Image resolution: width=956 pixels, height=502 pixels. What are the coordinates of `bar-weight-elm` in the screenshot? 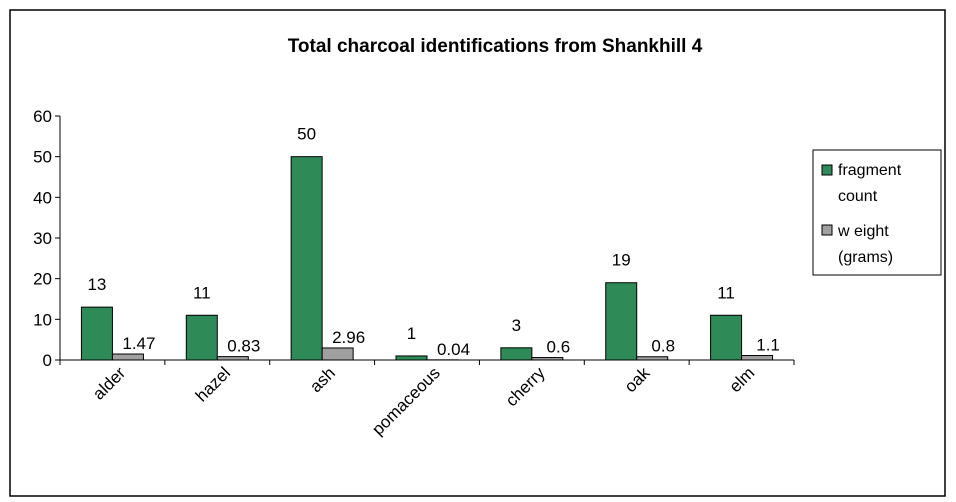 It's located at (757, 358).